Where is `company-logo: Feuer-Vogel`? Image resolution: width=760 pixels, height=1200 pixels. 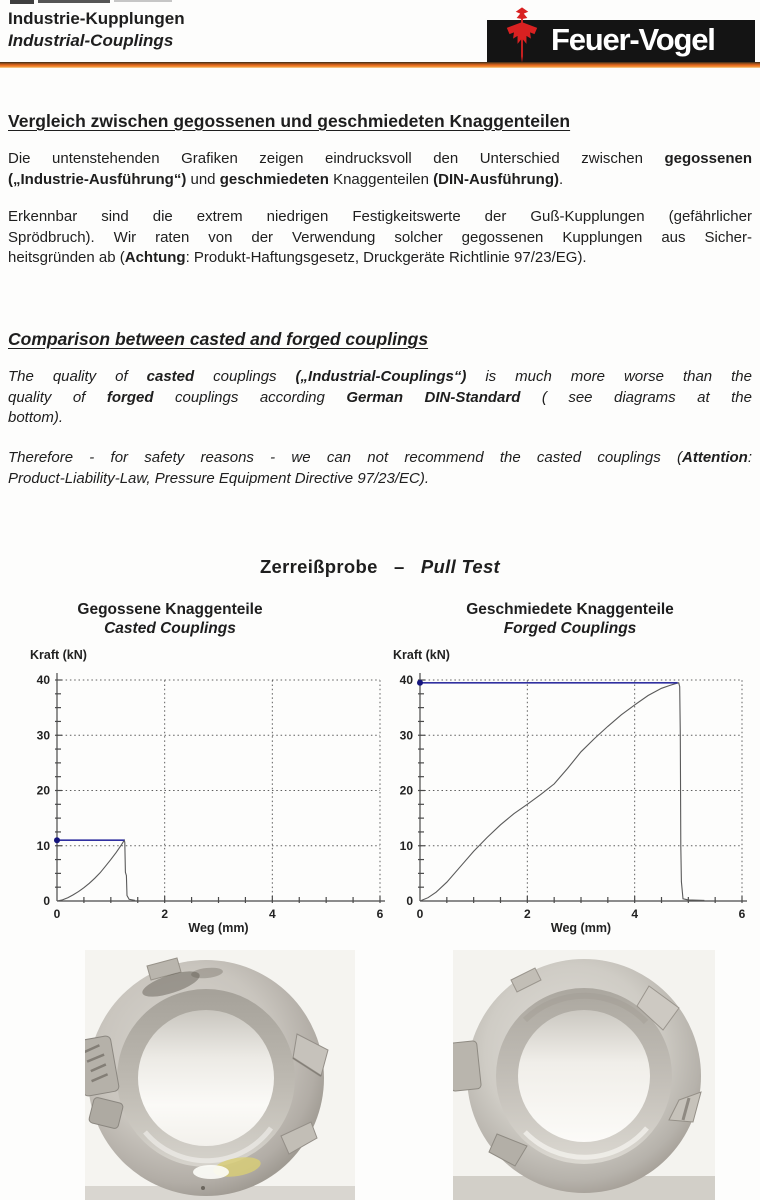 company-logo: Feuer-Vogel is located at coordinates (621, 35).